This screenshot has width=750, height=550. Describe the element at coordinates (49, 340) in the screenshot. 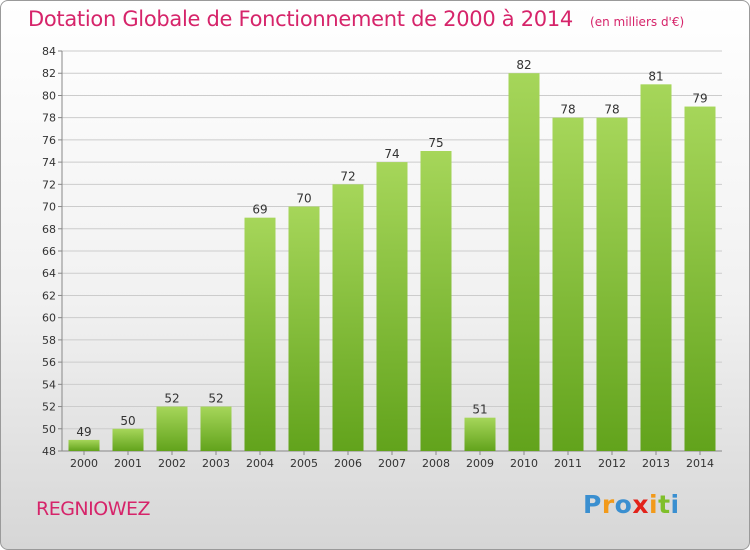

I see `y-tick-label: 58` at that location.